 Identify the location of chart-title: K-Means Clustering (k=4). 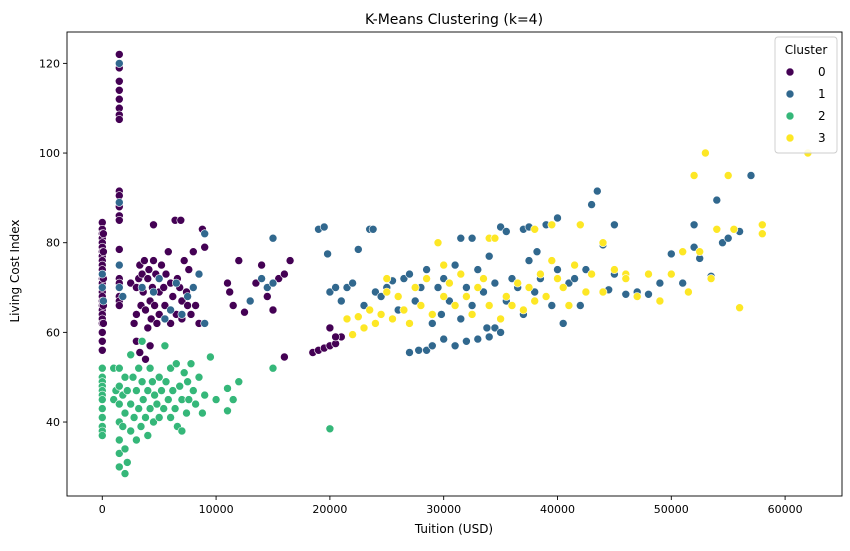
(454, 20).